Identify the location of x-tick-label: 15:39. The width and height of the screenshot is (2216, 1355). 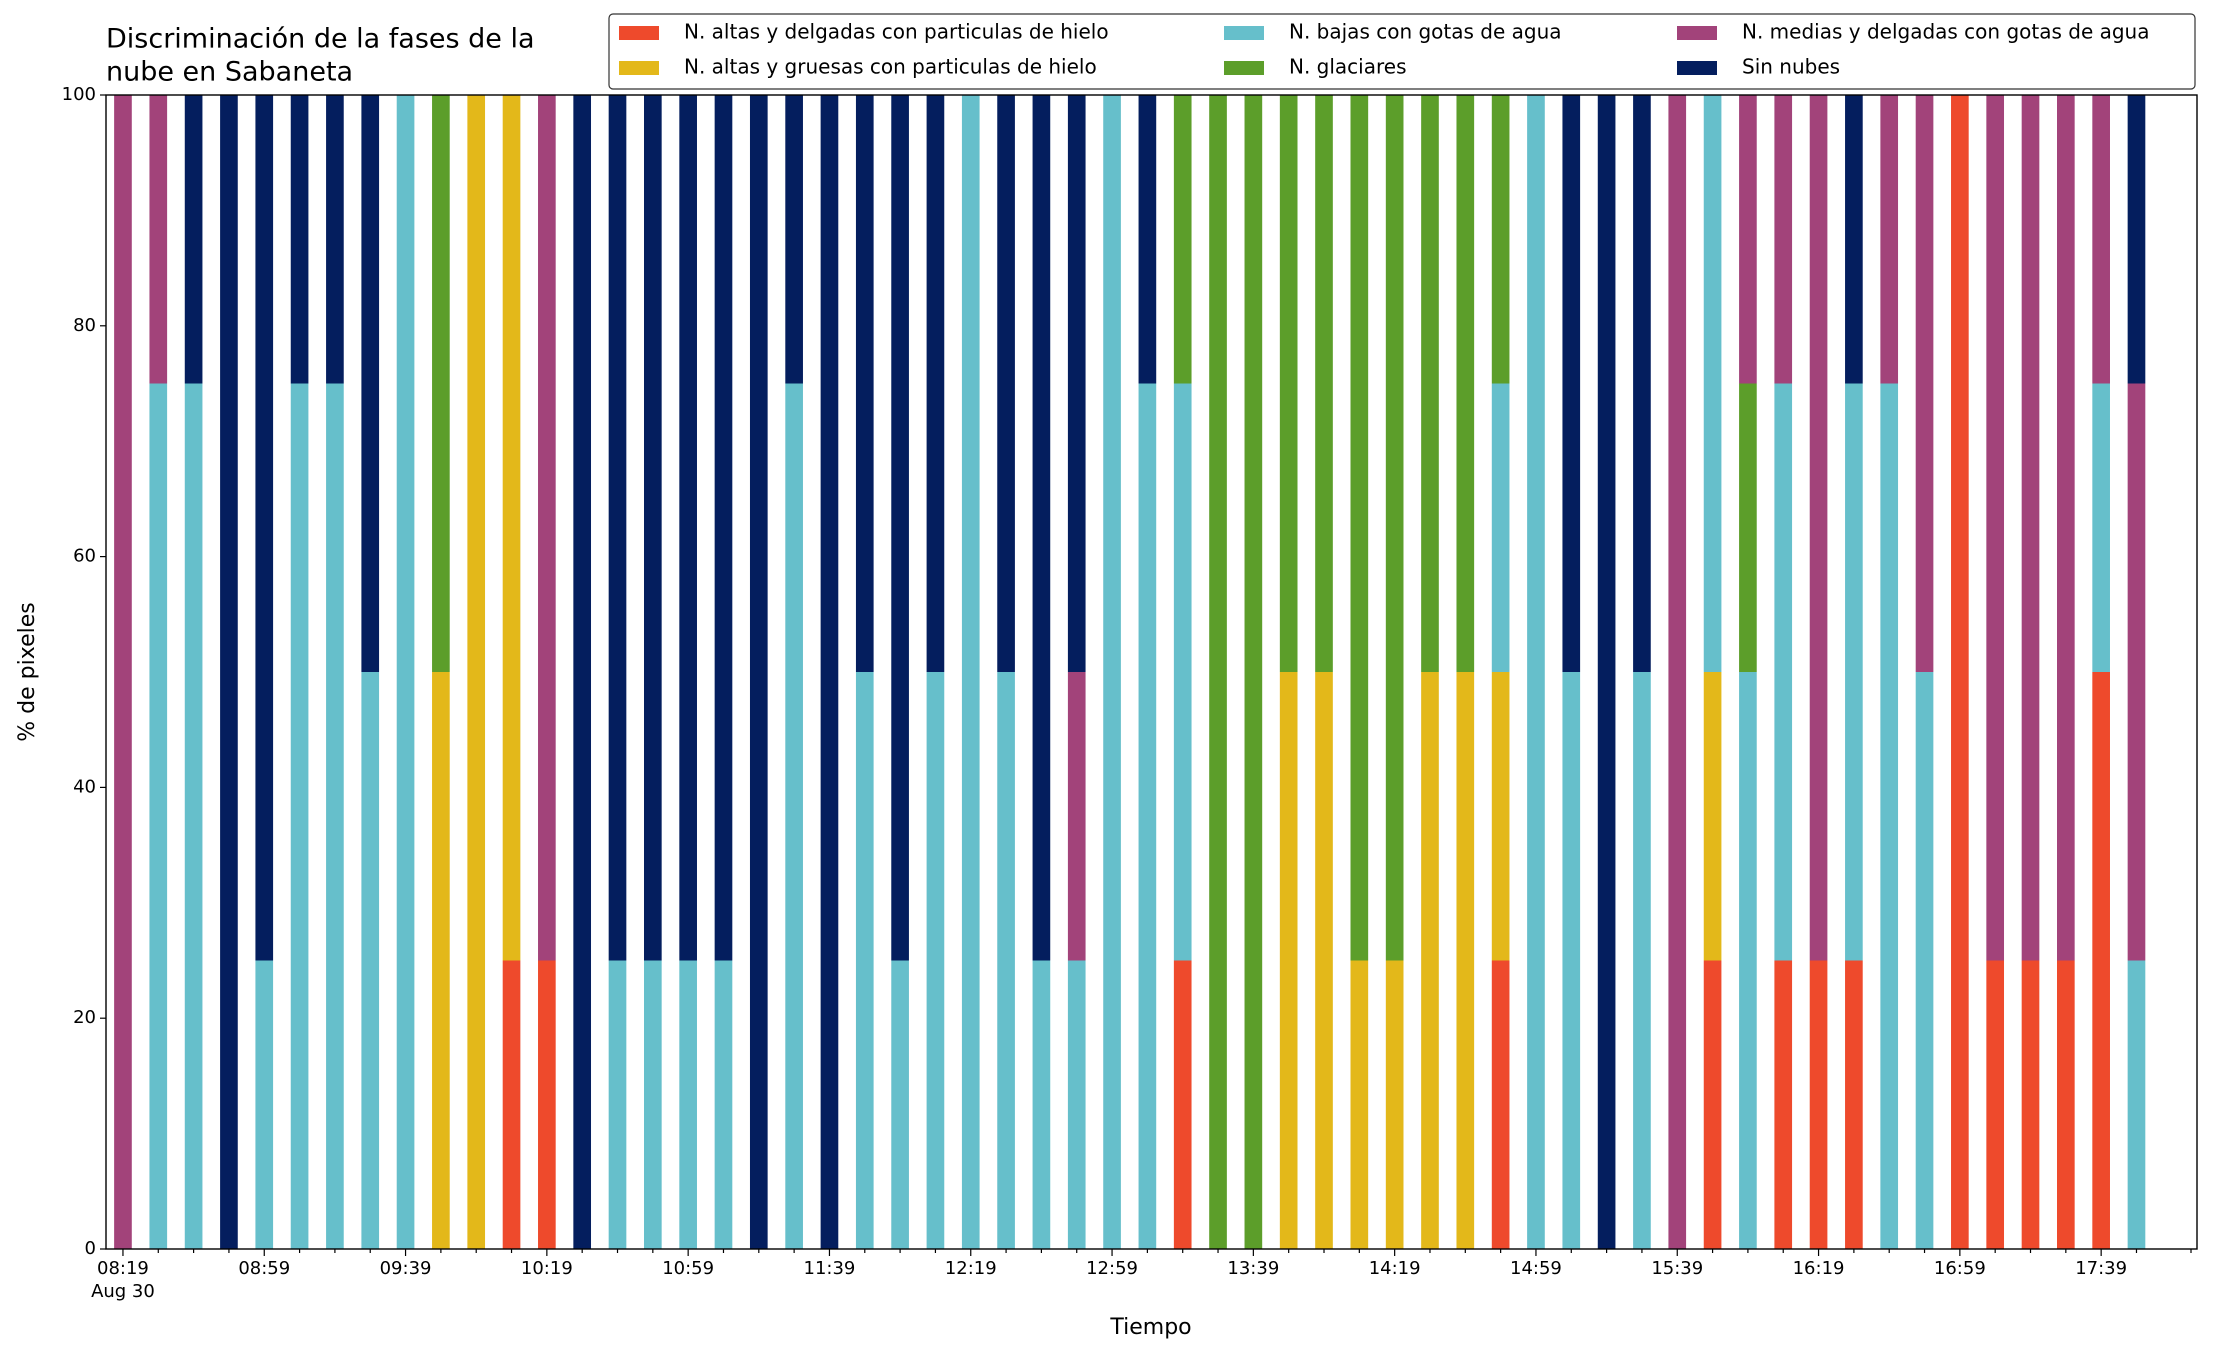
(1677, 1268).